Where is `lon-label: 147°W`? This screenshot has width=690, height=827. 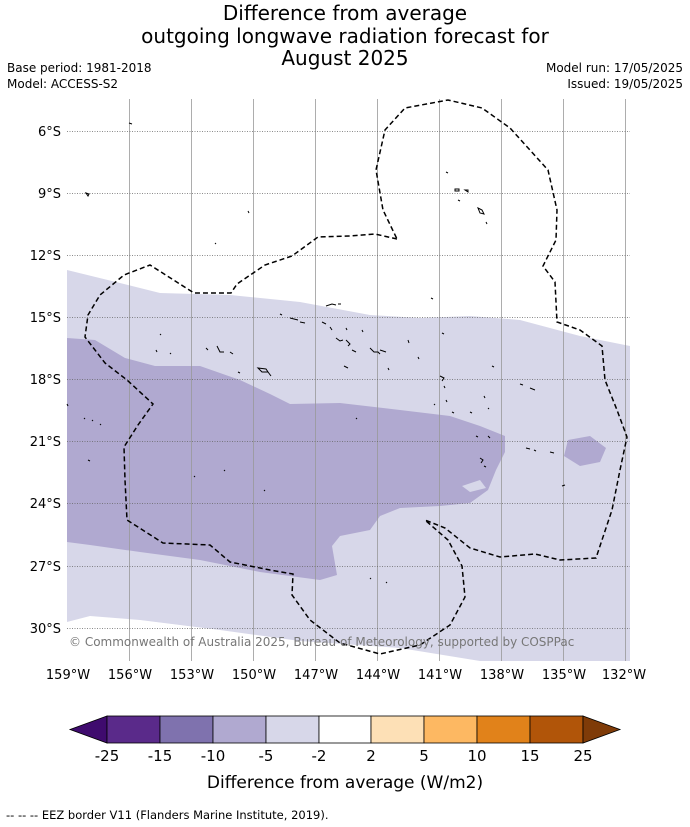
lon-label: 147°W is located at coordinates (316, 675).